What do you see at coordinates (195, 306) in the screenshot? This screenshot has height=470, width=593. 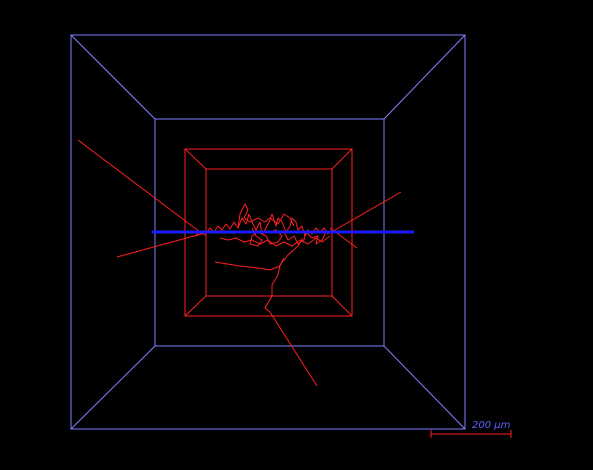 I see `inner-box-edge-bl` at bounding box center [195, 306].